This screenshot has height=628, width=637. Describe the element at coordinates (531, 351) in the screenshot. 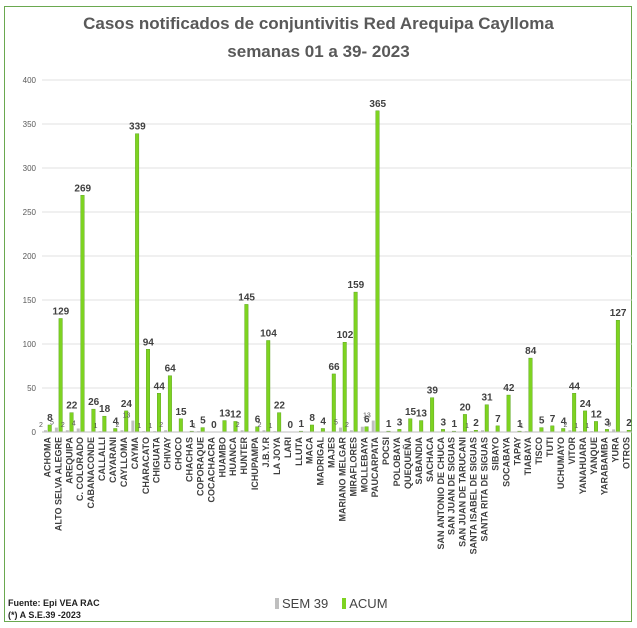

I see `data-label-acum: 84` at that location.